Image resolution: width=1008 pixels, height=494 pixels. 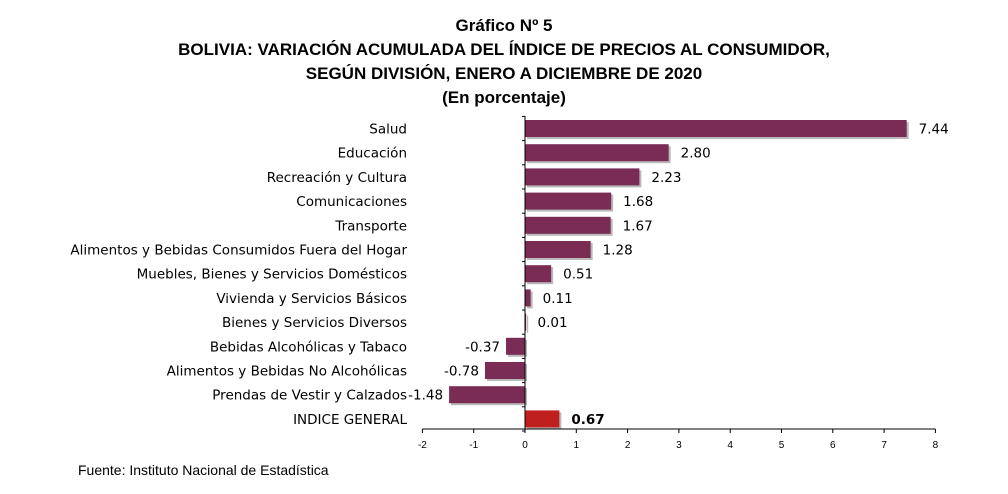 What do you see at coordinates (311, 299) in the screenshot?
I see `category-label: Vivienda y Servicios Básicos` at bounding box center [311, 299].